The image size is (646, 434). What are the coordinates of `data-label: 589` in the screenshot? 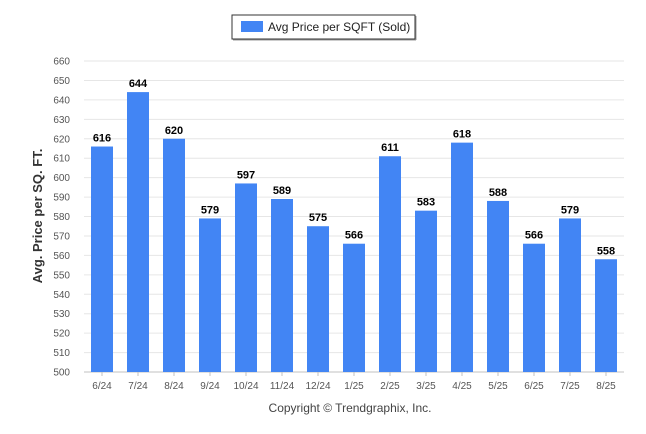 It's located at (282, 191).